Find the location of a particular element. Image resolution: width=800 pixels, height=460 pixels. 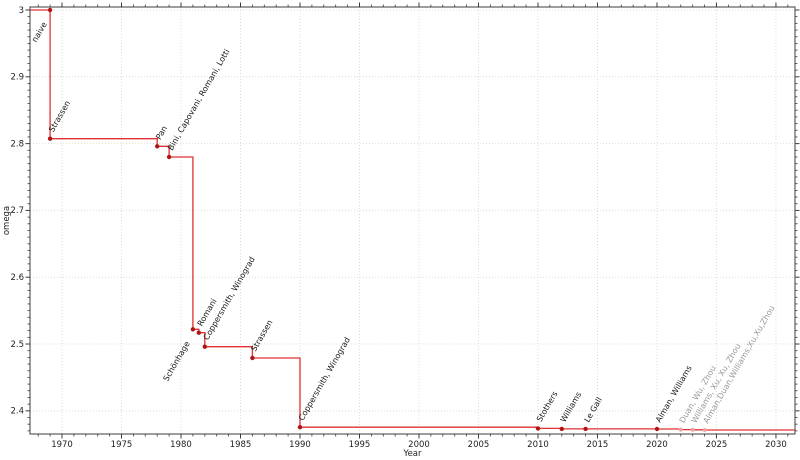

x-tick-label: 1990 is located at coordinates (300, 445).